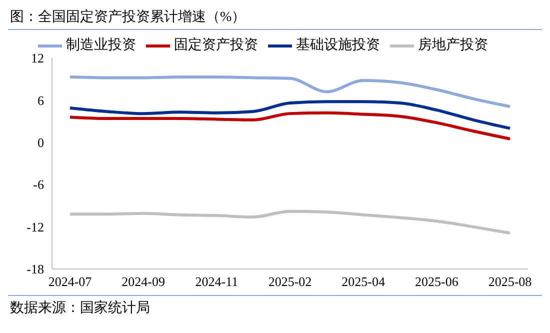 Image resolution: width=550 pixels, height=333 pixels. I want to click on x-tick-label: 2025-02, so click(290, 282).